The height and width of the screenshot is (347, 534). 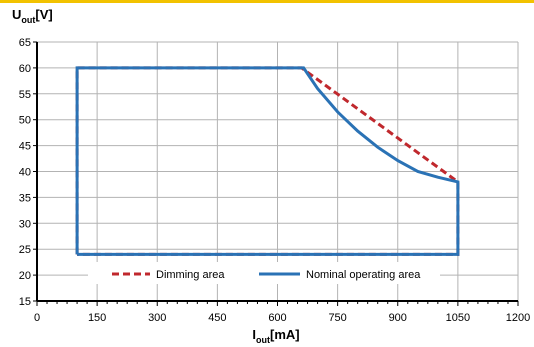 What do you see at coordinates (97, 318) in the screenshot?
I see `x-tick-label-150: 150` at bounding box center [97, 318].